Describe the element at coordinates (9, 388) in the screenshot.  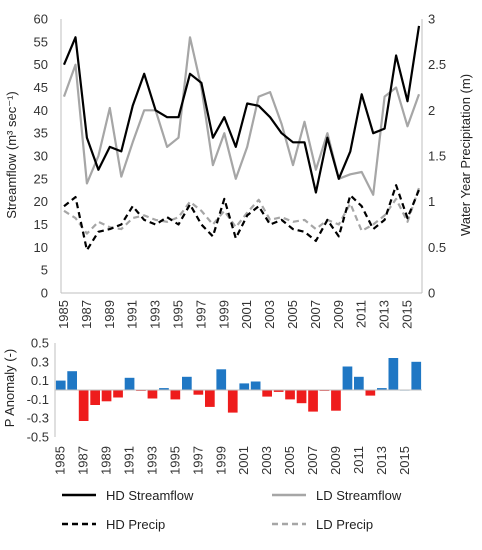
I see `anomaly-y-axis-title: P Anomaly (-)` at that location.